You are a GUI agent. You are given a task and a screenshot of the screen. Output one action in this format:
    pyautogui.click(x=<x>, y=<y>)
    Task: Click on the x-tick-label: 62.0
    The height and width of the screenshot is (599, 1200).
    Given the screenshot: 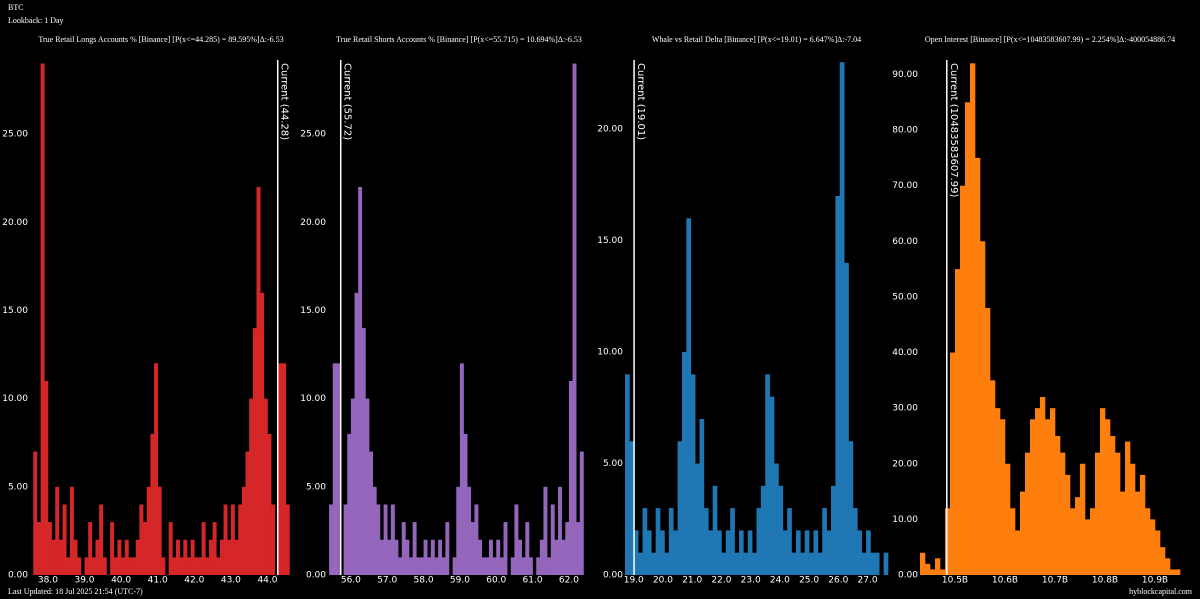 What is the action you would take?
    pyautogui.click(x=569, y=581)
    